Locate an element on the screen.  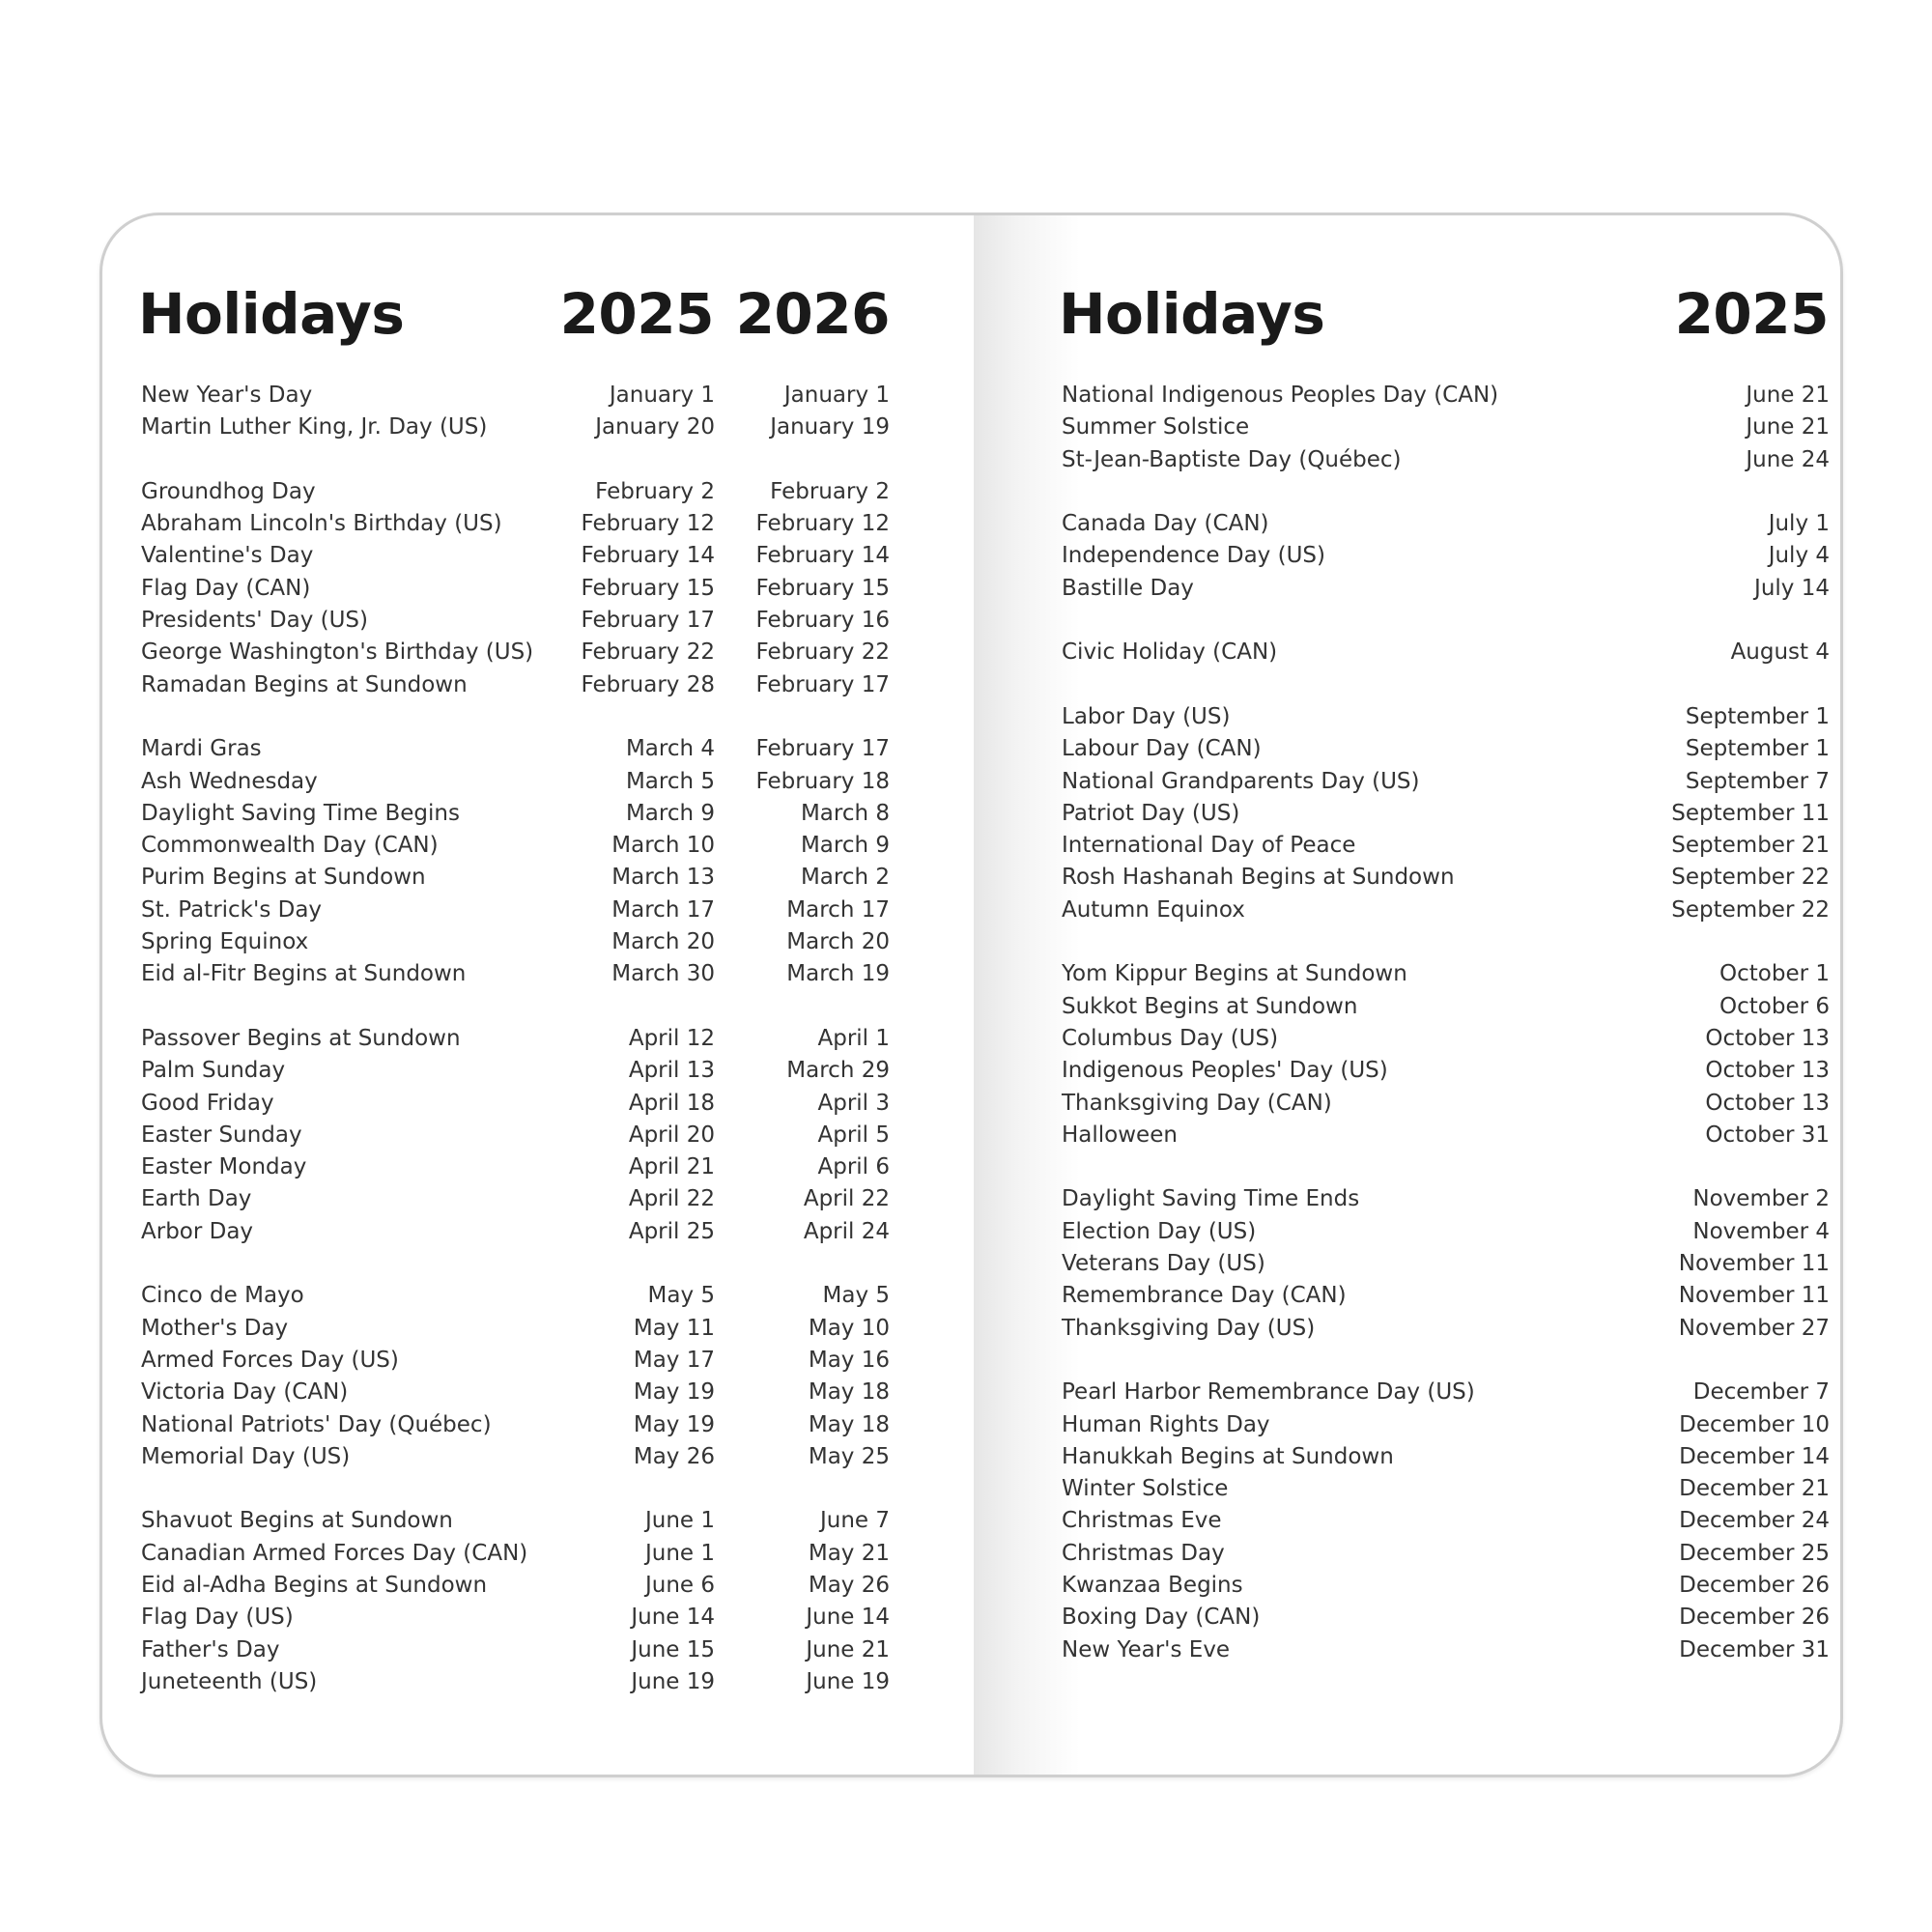
page-title: Holidays is located at coordinates (1192, 314).